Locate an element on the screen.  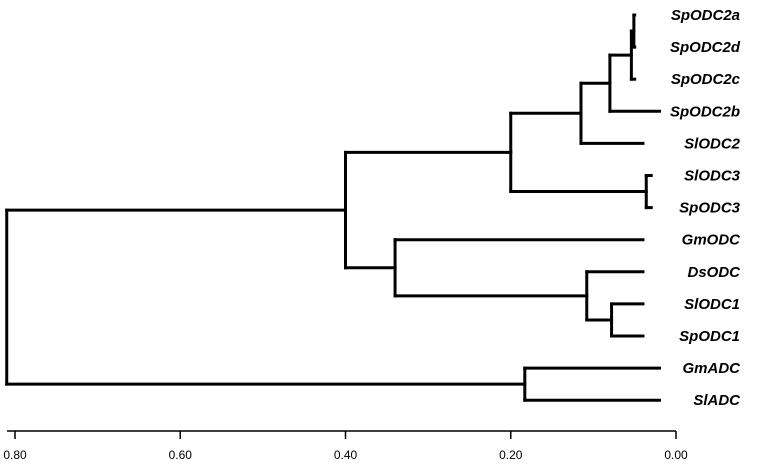
leaf-label: SpODC3 is located at coordinates (710, 208).